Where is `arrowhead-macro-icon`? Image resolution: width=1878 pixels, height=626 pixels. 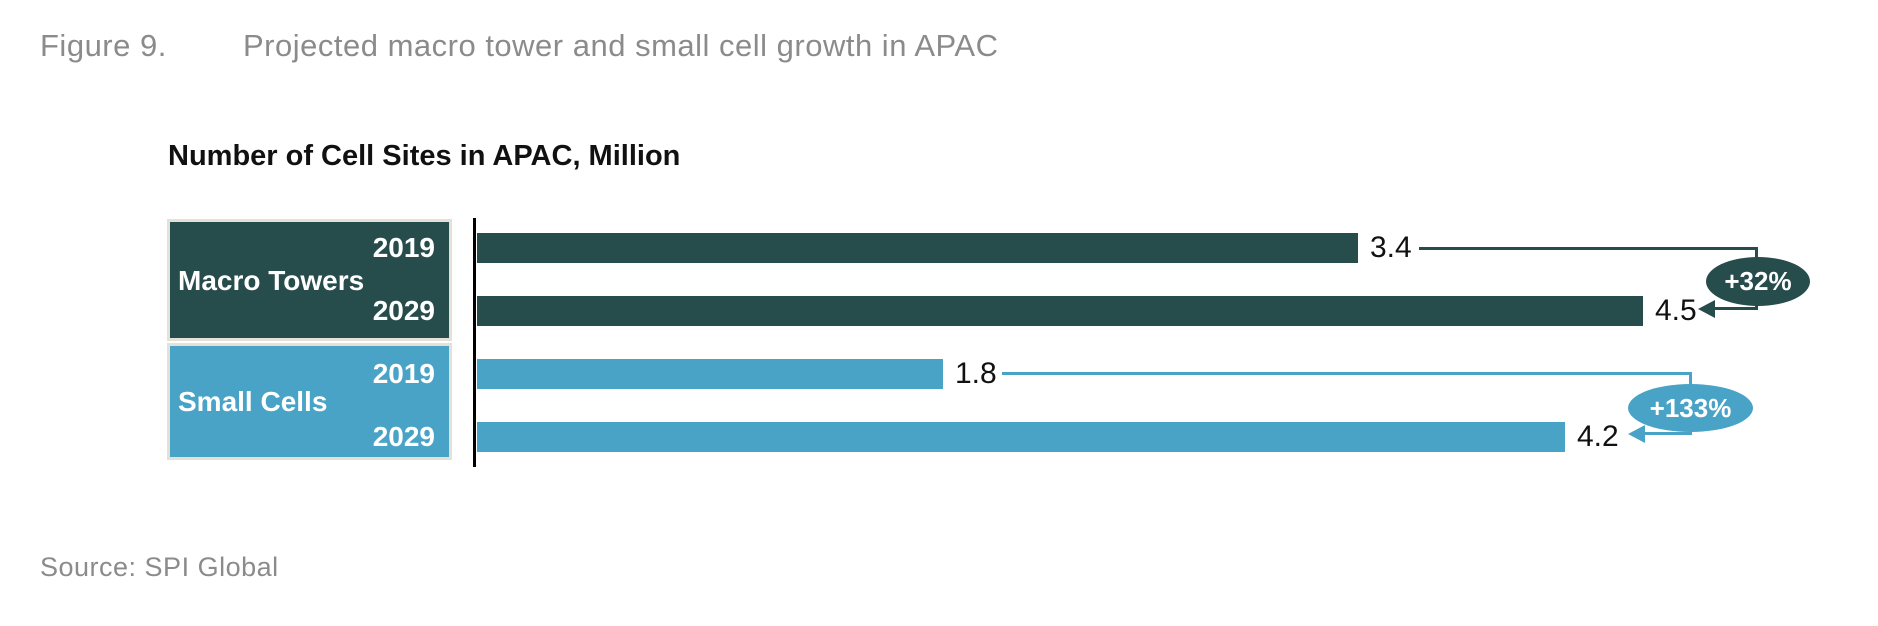
arrowhead-macro-icon is located at coordinates (1706, 309).